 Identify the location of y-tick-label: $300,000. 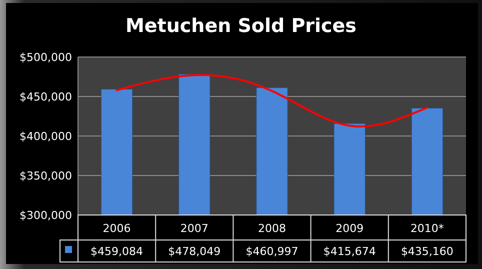
(46, 215).